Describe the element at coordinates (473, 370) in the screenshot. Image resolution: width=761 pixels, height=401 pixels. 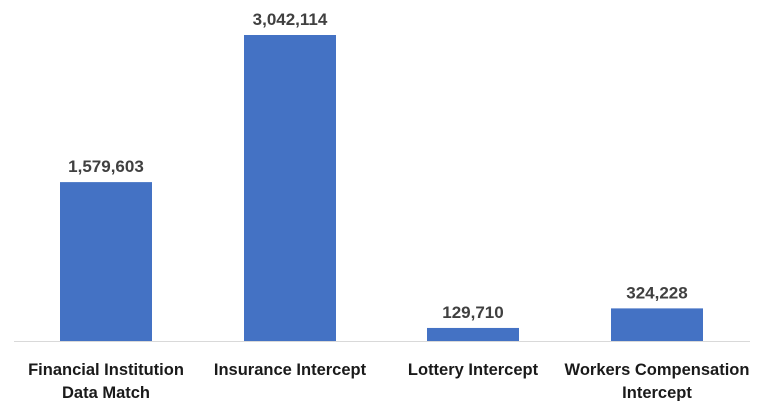
I see `category-label-2-line-0: Lottery Intercept` at that location.